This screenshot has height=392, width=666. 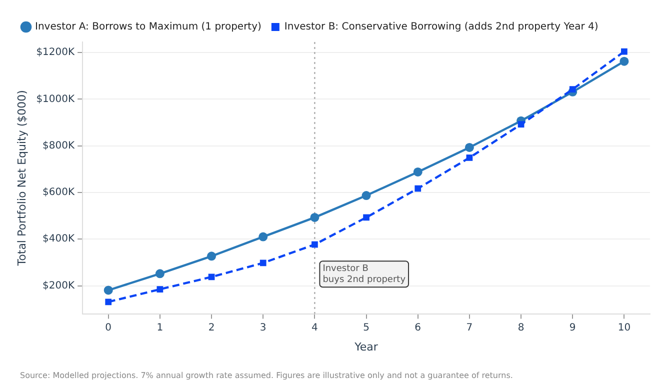 What do you see at coordinates (521, 328) in the screenshot?
I see `x-tick-label: 8` at bounding box center [521, 328].